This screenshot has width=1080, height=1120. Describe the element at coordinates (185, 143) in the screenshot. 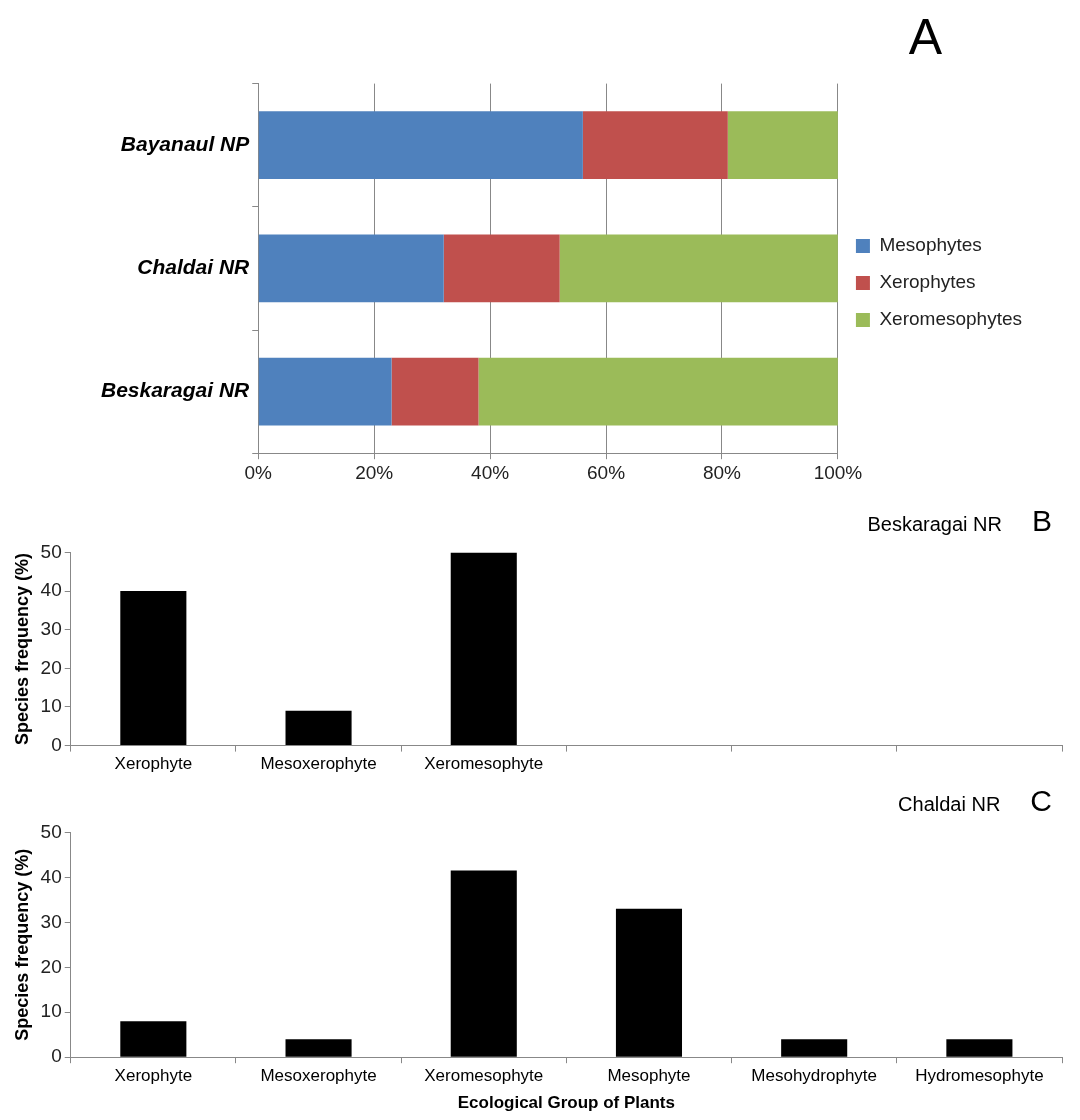

I see `y-tick-label: Bayanaul NP` at that location.